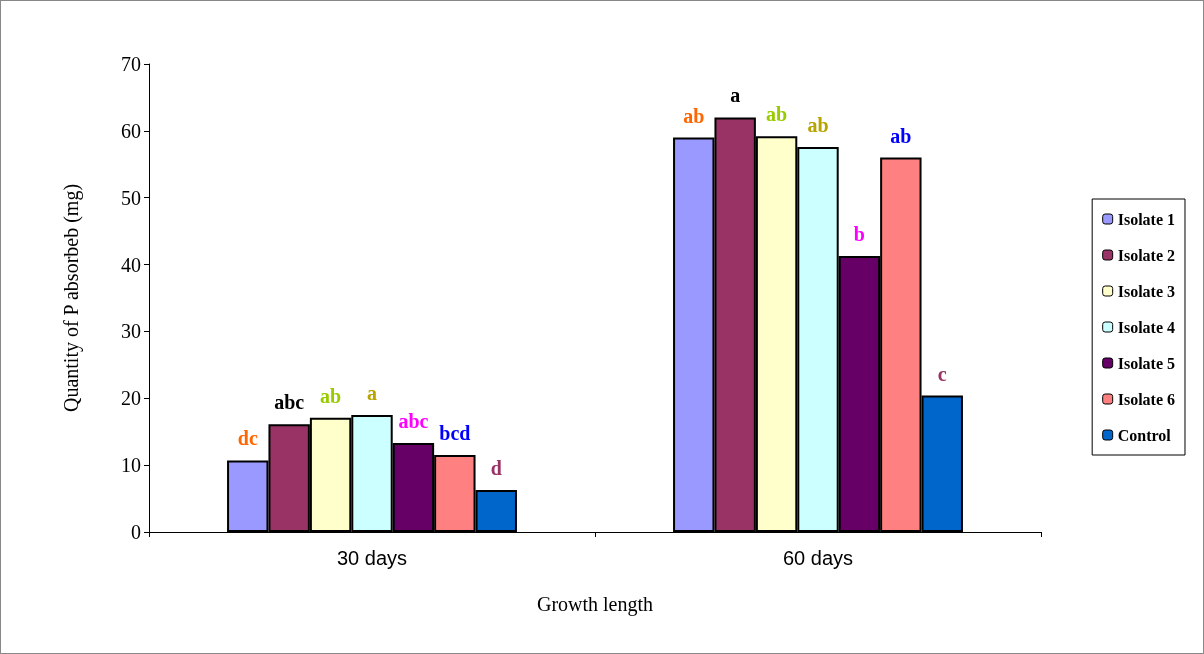  Describe the element at coordinates (1146, 219) in the screenshot. I see `legend-label: Isolate 1` at that location.